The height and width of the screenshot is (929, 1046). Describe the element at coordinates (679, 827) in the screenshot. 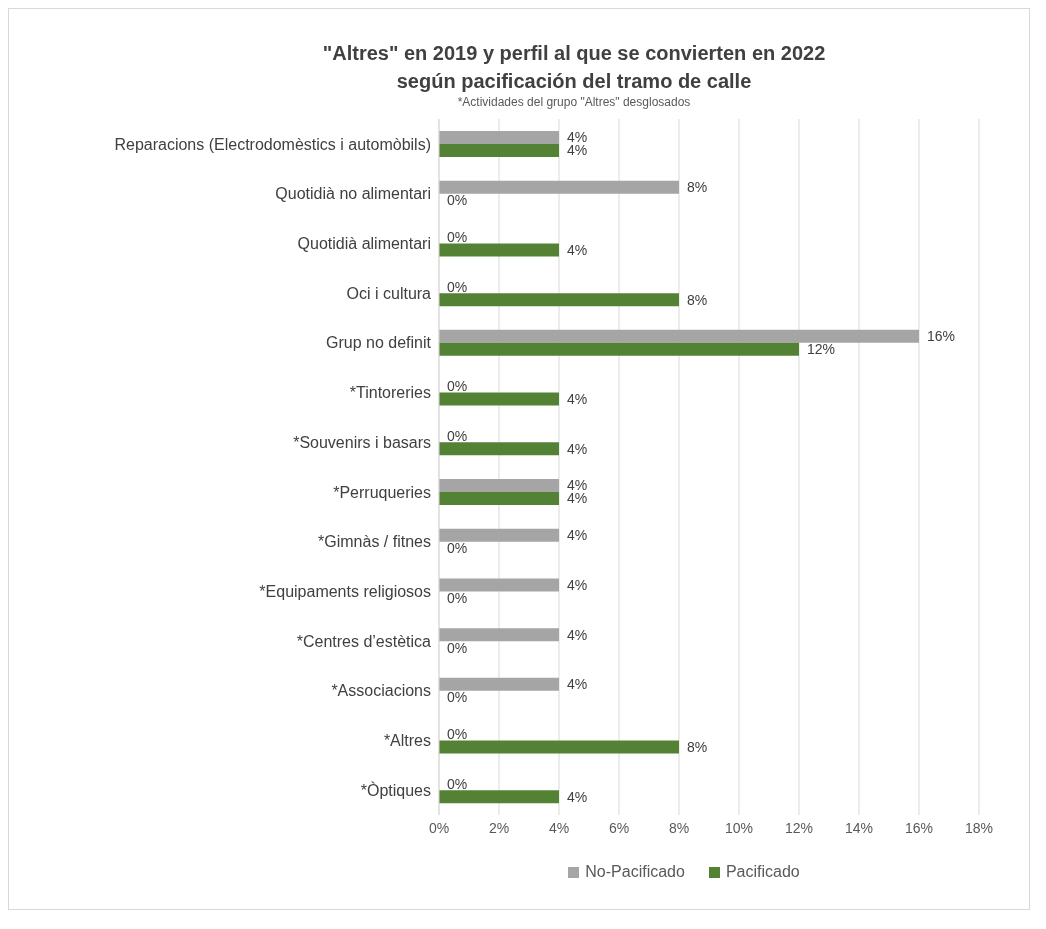

I see `x-tick-label: 8%` at that location.